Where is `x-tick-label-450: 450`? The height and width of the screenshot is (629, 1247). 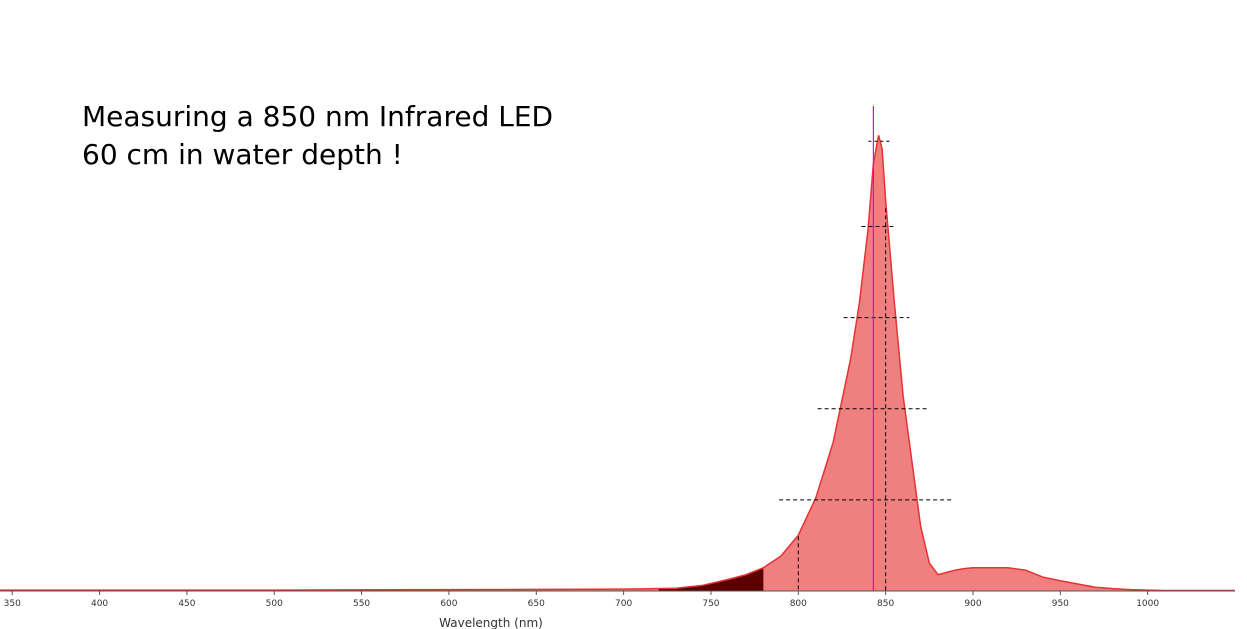
x-tick-label-450: 450 is located at coordinates (186, 604).